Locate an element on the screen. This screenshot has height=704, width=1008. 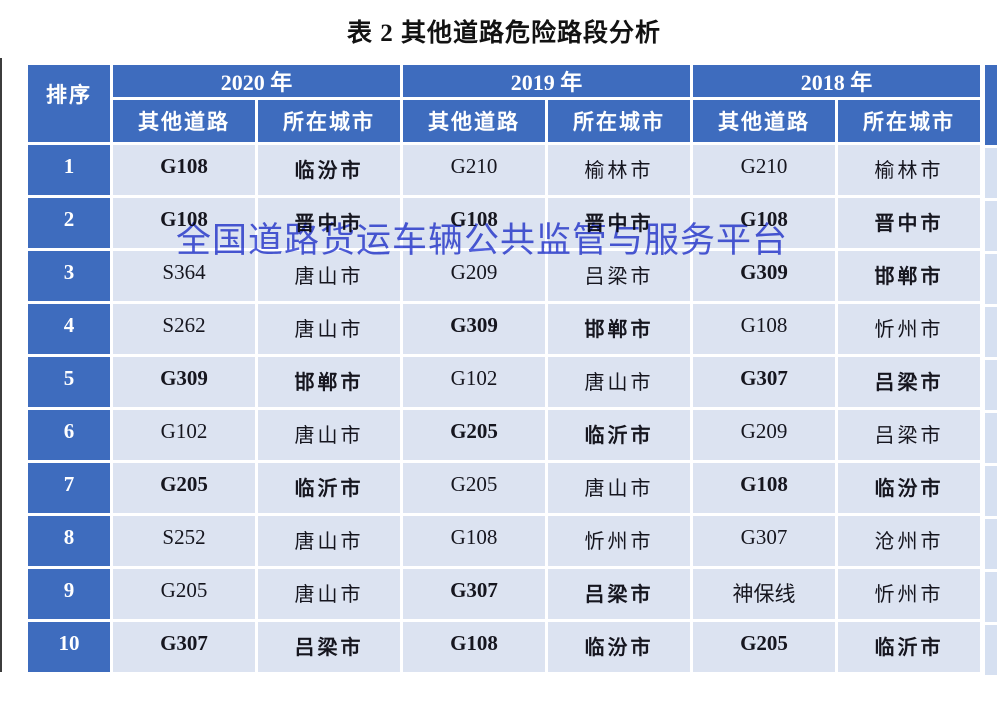
rank-cell: 4 is located at coordinates (69, 329).